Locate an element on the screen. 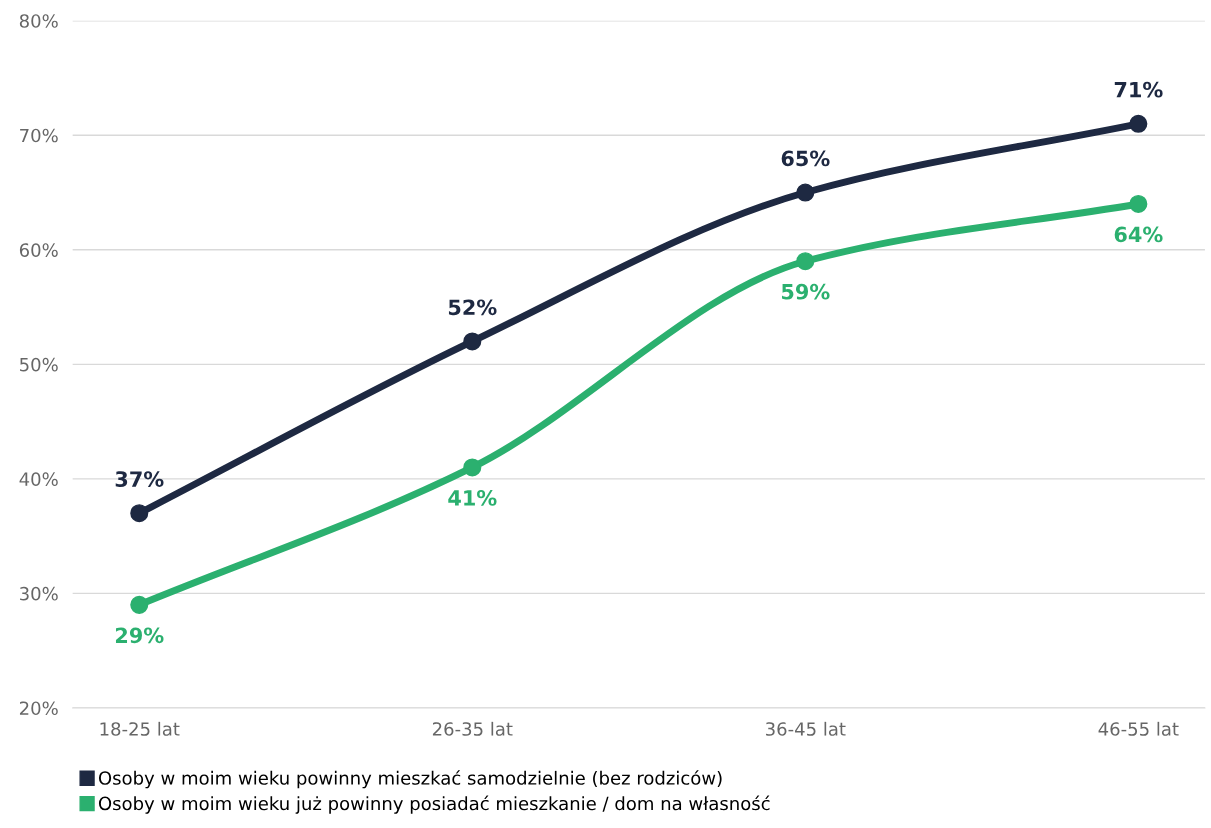 The image size is (1211, 828). x-tick-label: 46-55 lat is located at coordinates (1138, 728).